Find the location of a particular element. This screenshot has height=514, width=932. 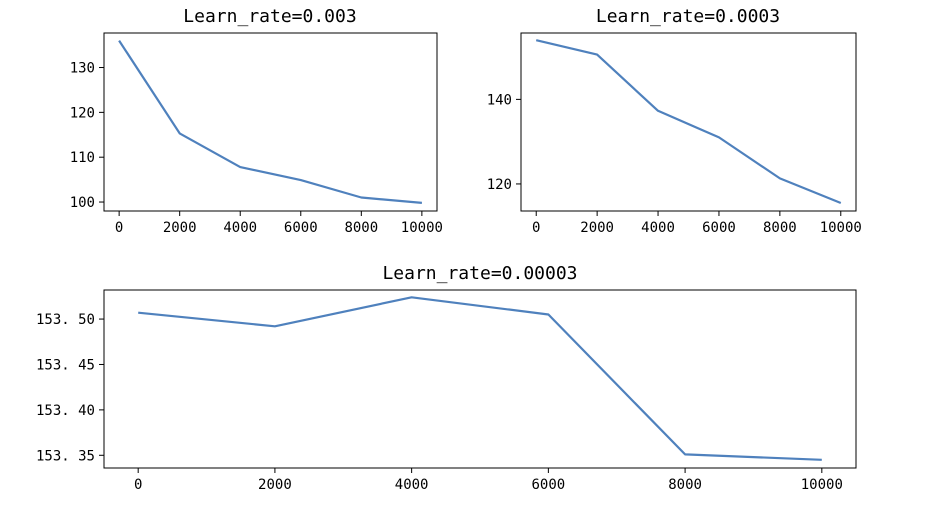

y-tick-label: 130 is located at coordinates (82, 69).